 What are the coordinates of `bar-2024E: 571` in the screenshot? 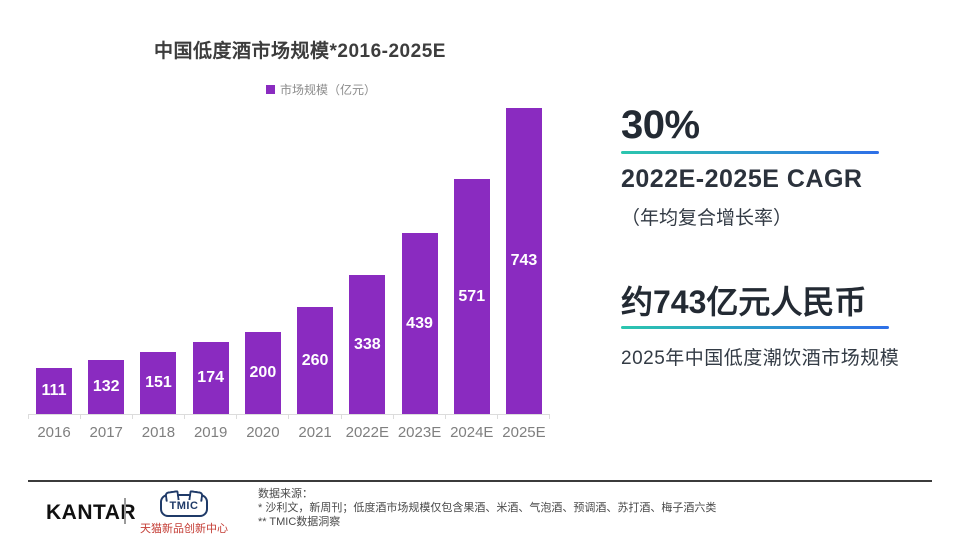 It's located at (471, 296).